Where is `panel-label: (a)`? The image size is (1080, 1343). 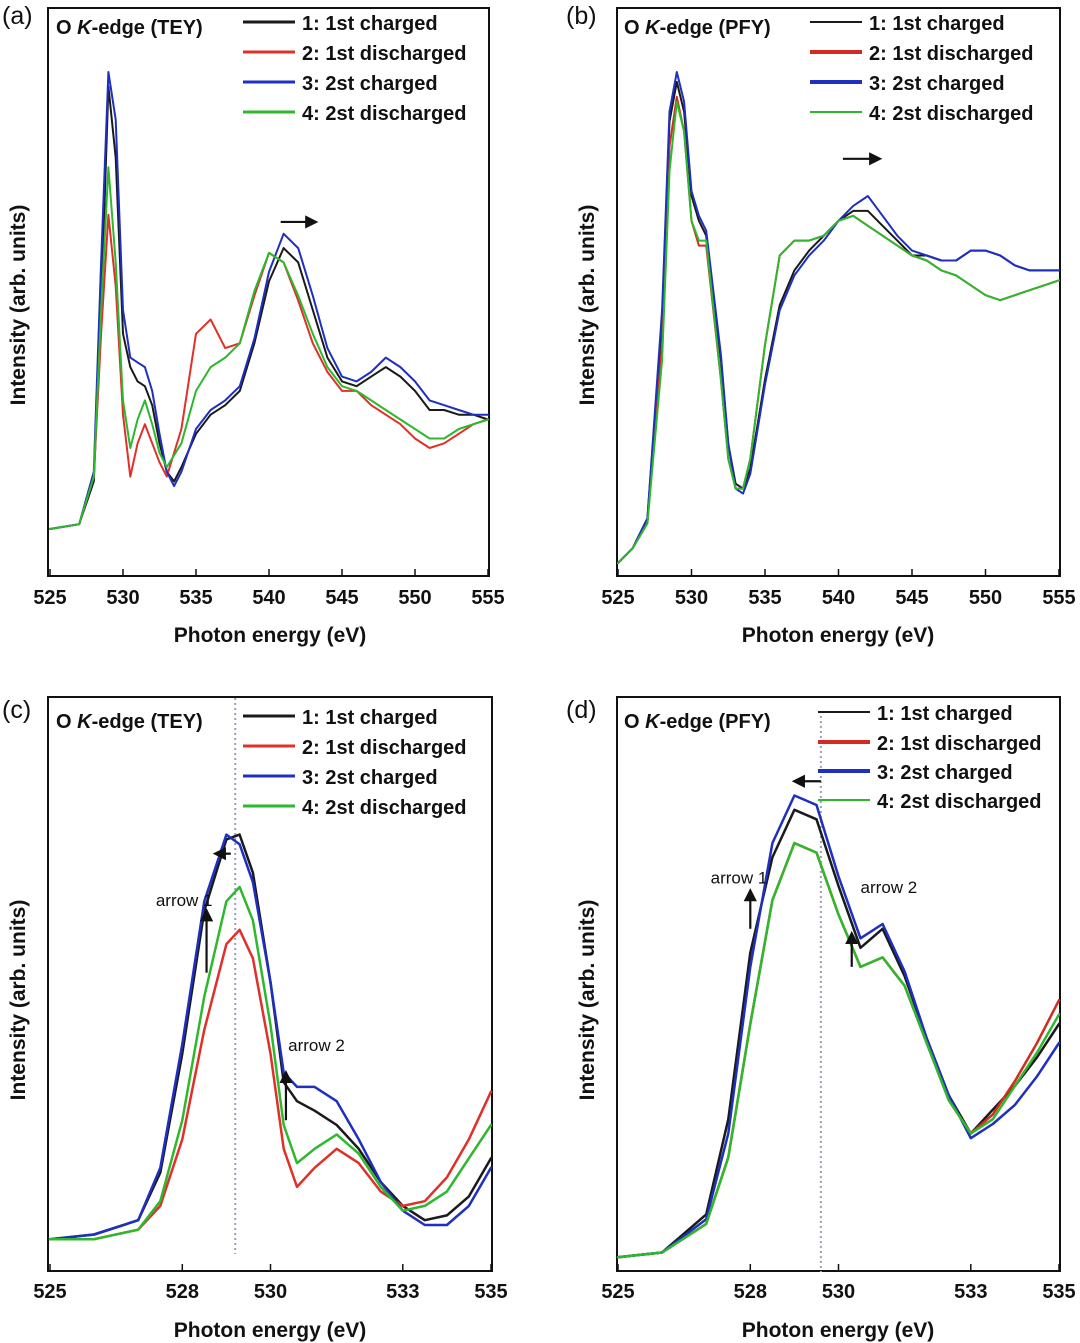
panel-label: (a) is located at coordinates (17, 16).